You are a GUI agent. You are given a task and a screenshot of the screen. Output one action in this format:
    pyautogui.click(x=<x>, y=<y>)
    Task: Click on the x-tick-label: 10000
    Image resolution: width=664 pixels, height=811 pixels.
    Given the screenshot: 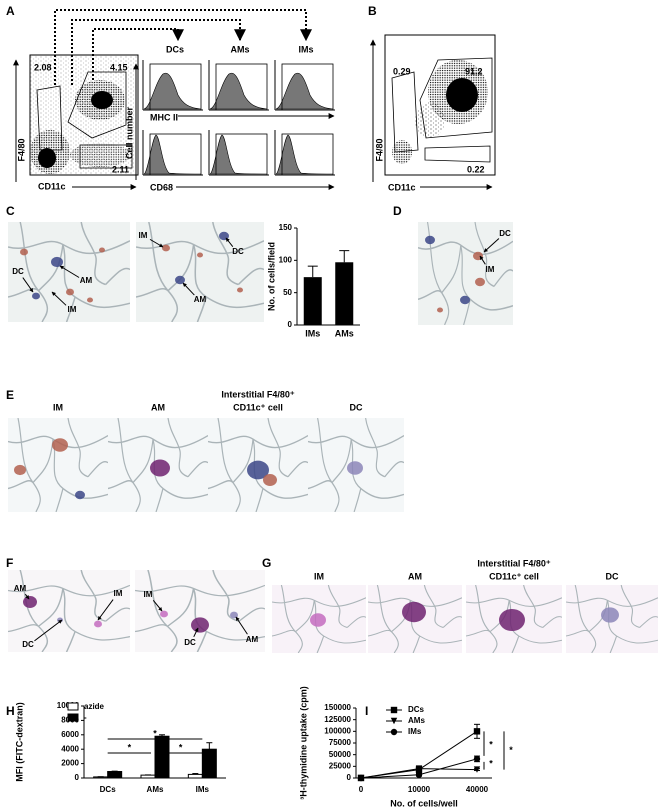 What is the action you would take?
    pyautogui.click(x=419, y=789)
    